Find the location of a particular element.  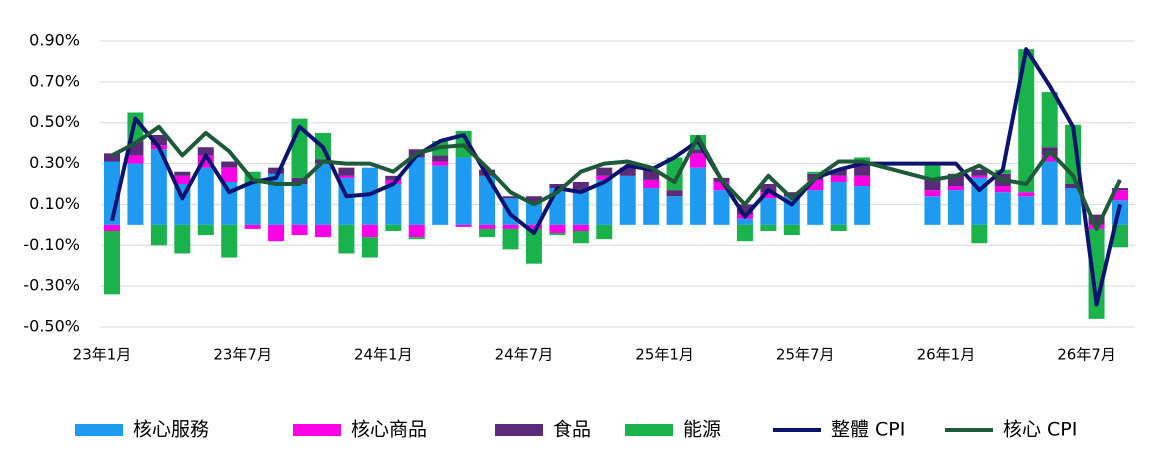

y-tick-label: -0.30% is located at coordinates (51, 285).